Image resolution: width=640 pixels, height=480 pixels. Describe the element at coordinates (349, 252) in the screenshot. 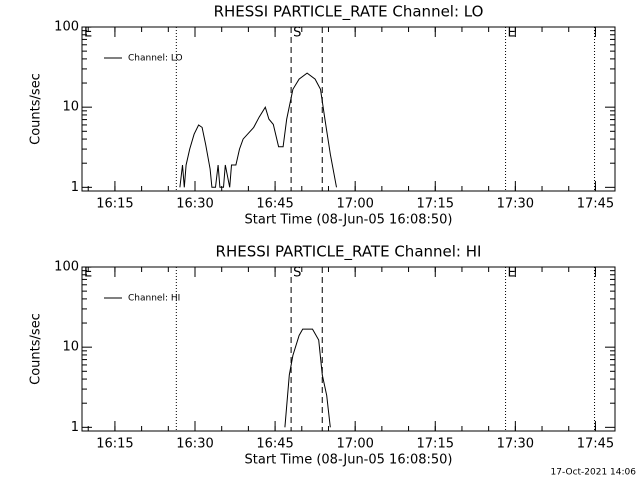

I see `chart-title: RHESSI PARTICLE_RATE Channel: HI` at that location.